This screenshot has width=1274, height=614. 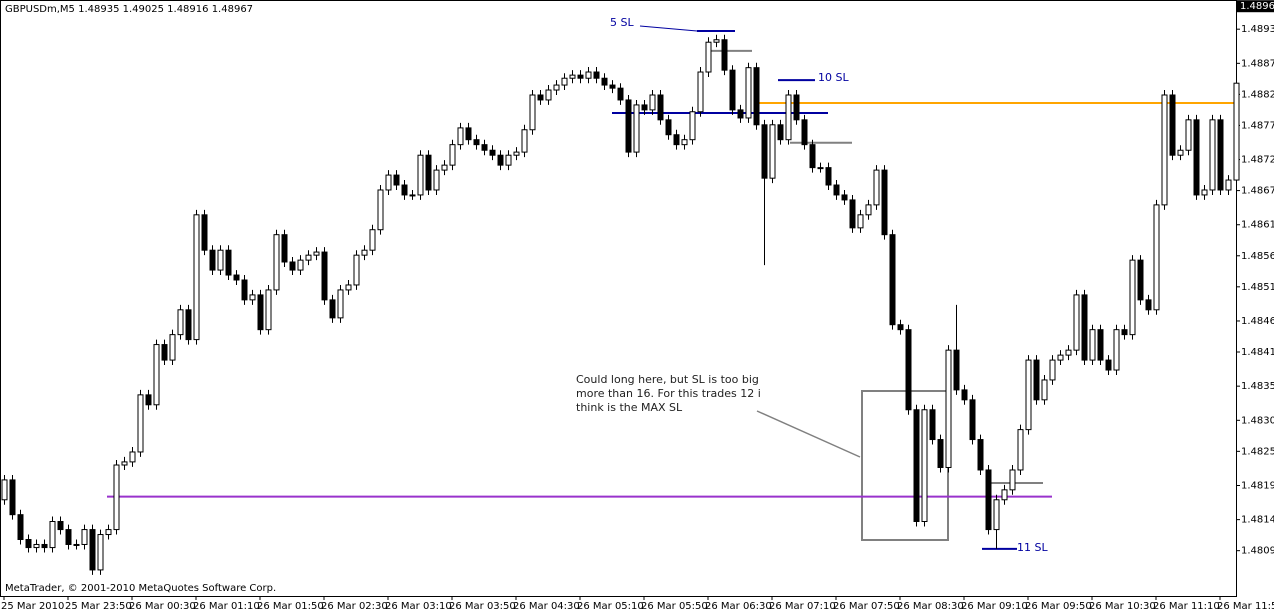 I want to click on y-tick-label: 1.48250, so click(x=1257, y=451).